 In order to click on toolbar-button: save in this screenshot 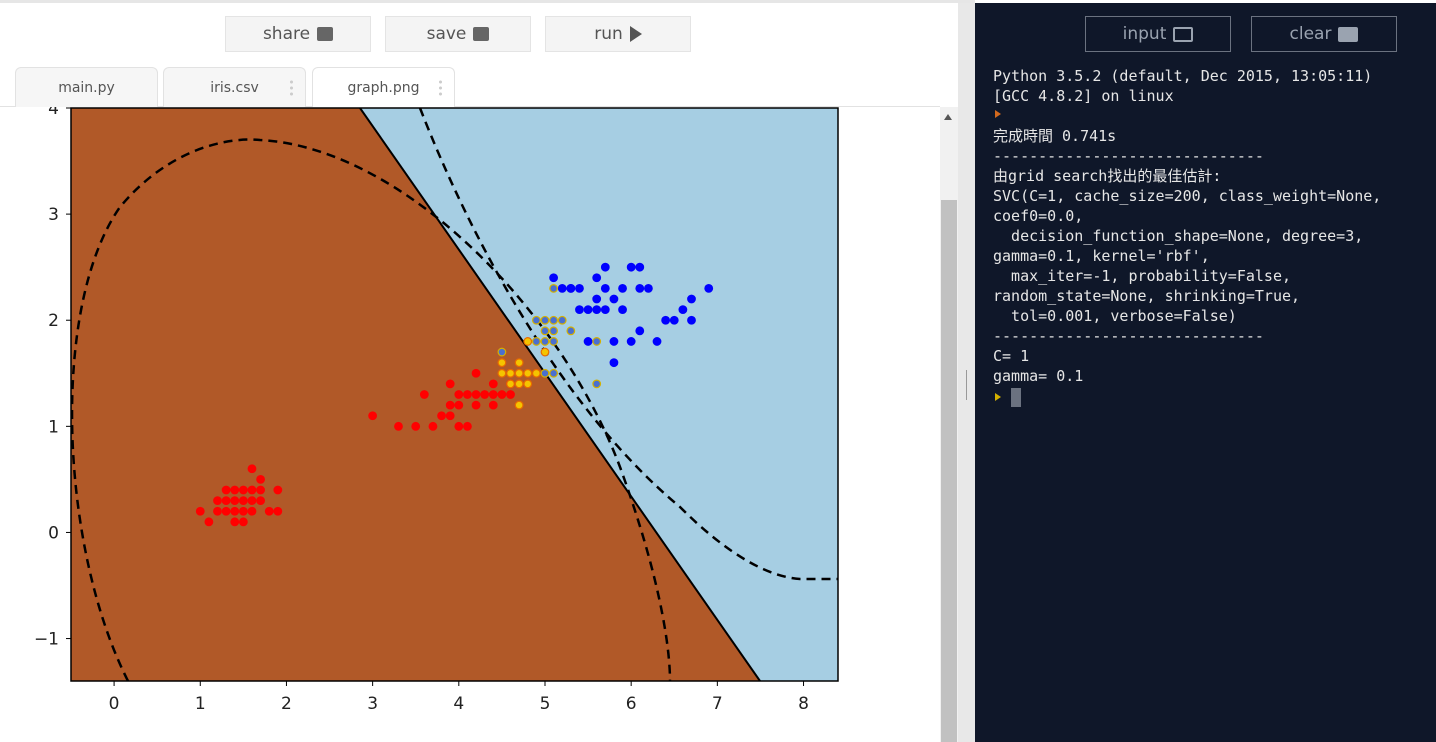, I will do `click(458, 34)`.